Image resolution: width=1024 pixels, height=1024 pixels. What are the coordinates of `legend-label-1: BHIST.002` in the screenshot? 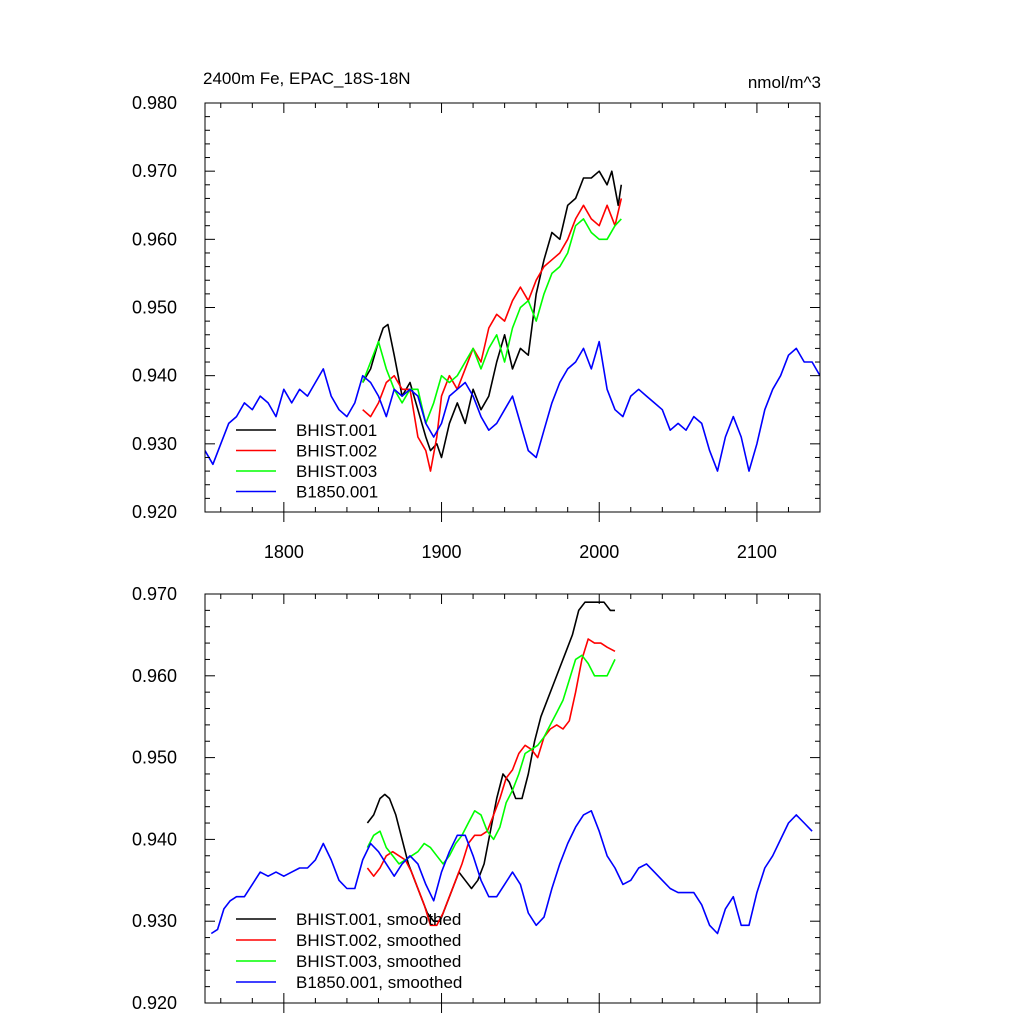 It's located at (336, 451).